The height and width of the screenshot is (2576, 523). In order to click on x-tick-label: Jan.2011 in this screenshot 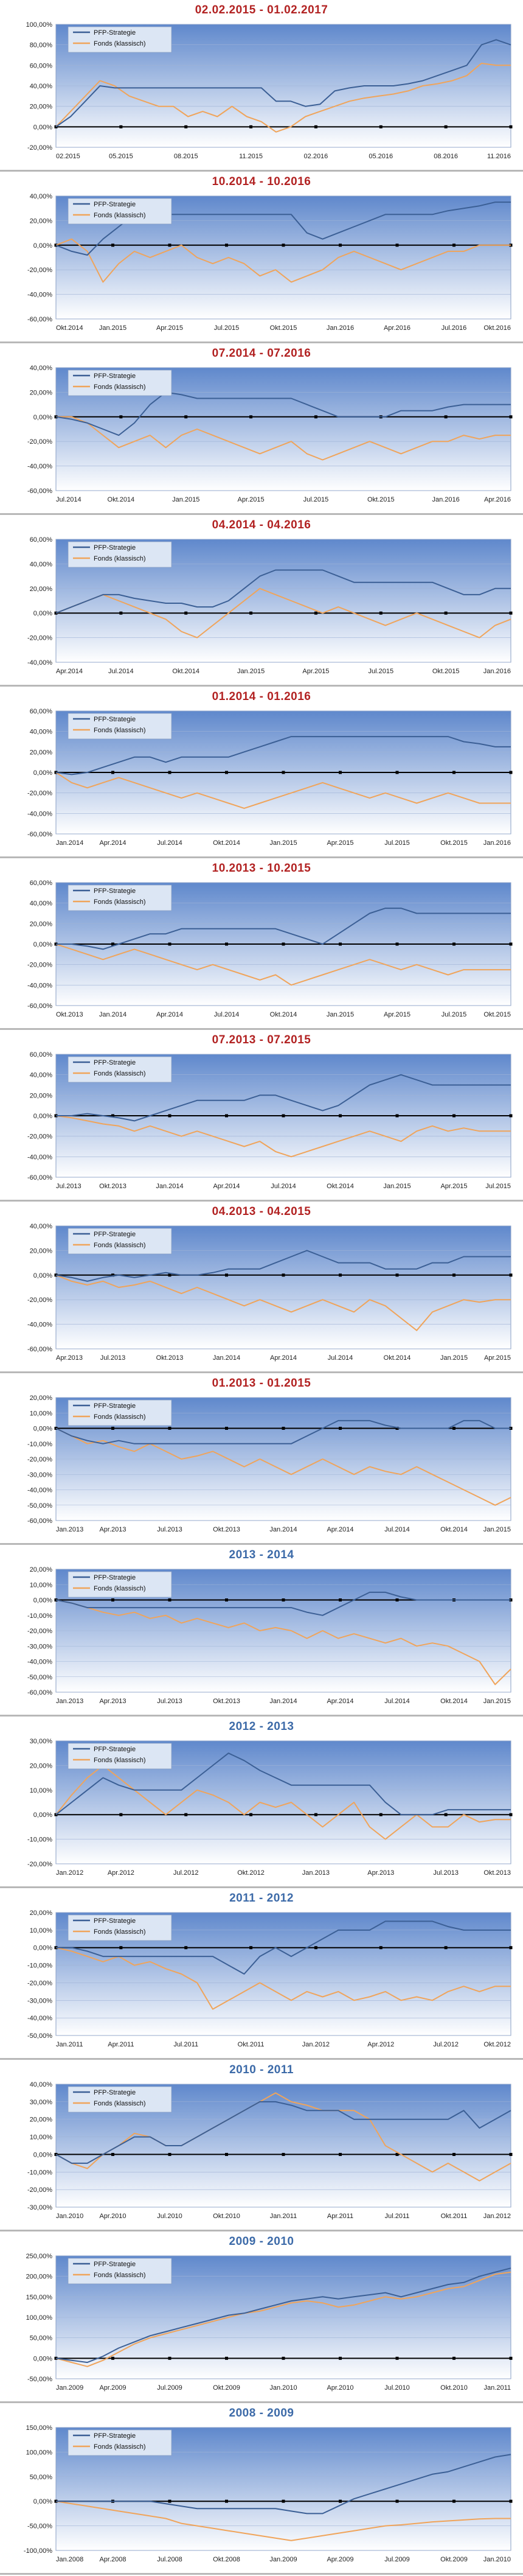, I will do `click(498, 2388)`.